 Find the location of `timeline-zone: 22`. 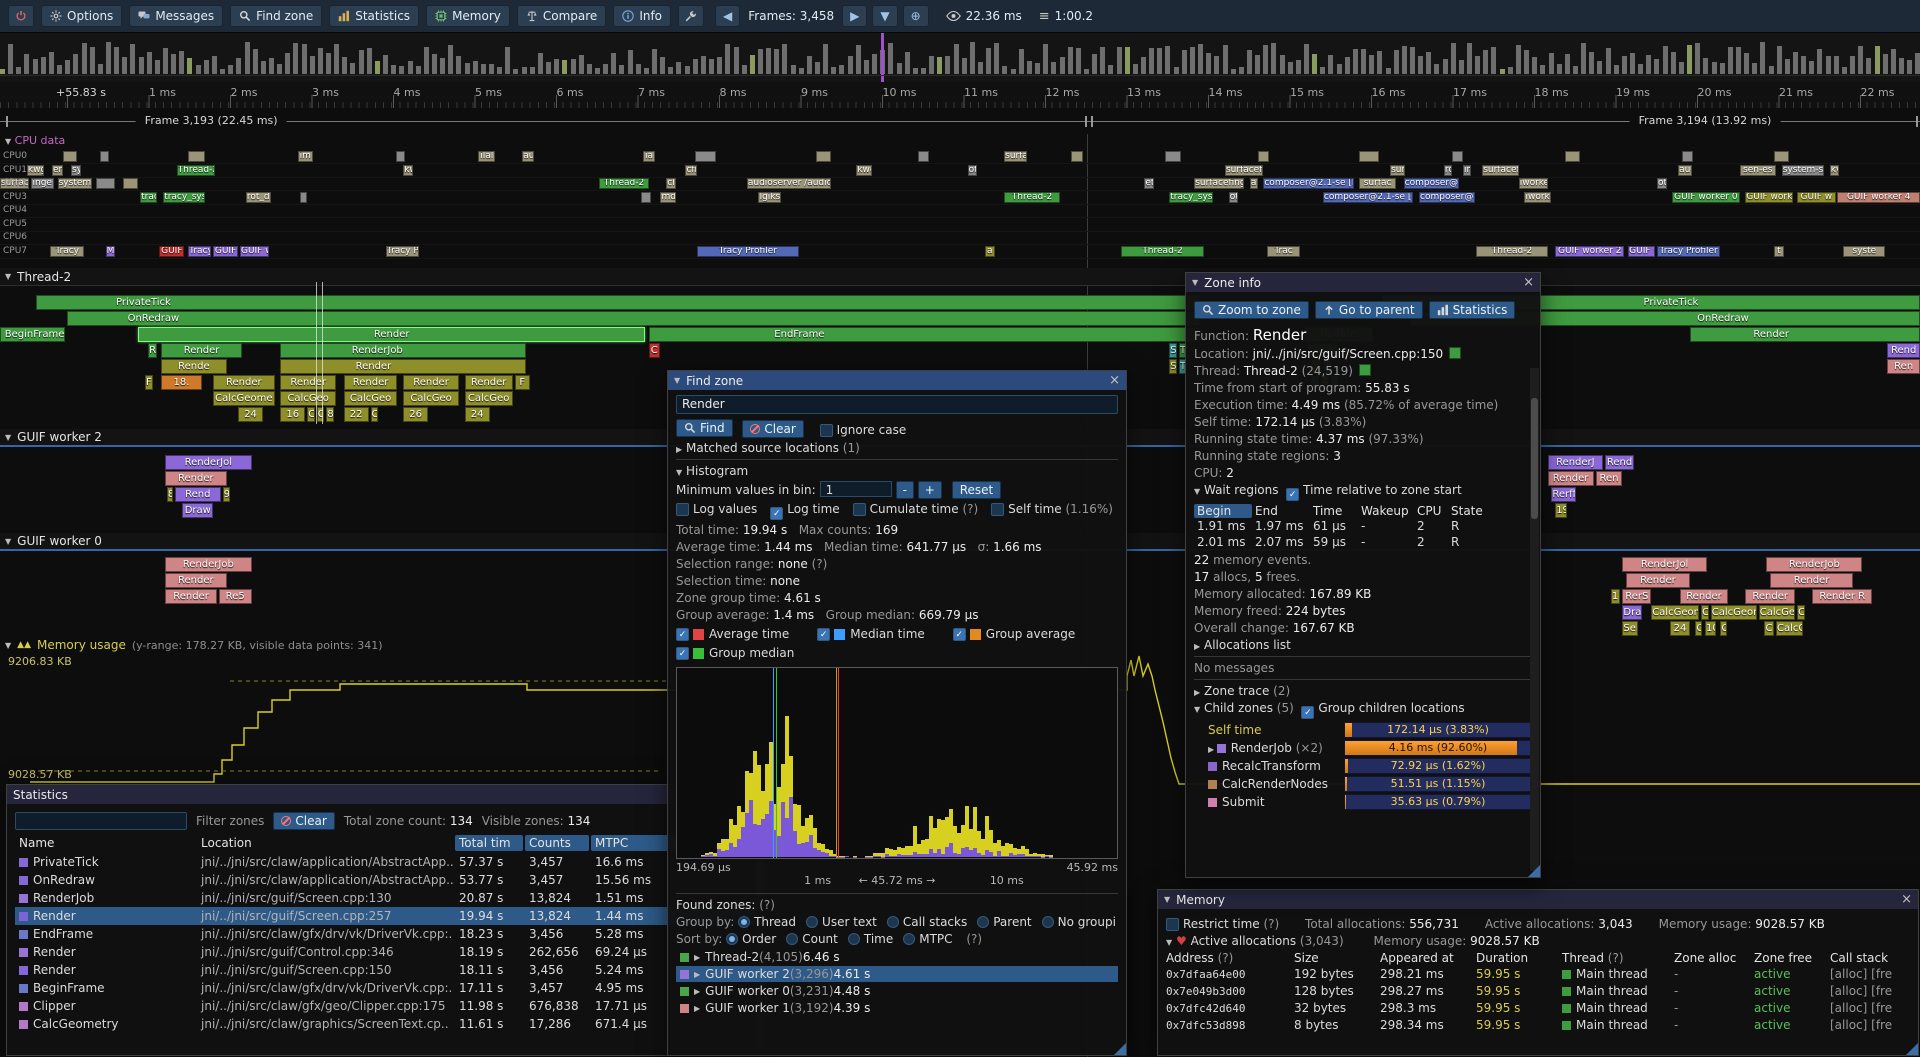

timeline-zone: 22 is located at coordinates (356, 414).